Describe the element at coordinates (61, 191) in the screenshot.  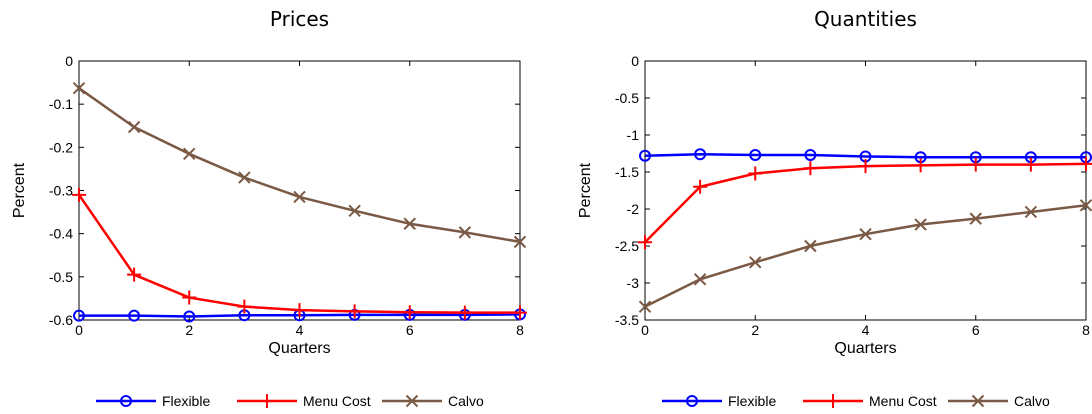
I see `y-tick-label: -0.3` at that location.